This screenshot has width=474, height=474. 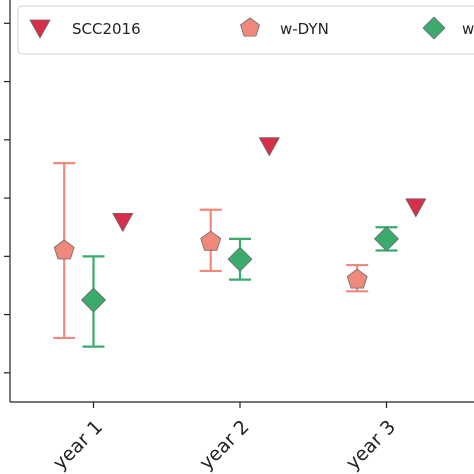 What do you see at coordinates (78, 445) in the screenshot?
I see `x-tick-label: year 1` at bounding box center [78, 445].